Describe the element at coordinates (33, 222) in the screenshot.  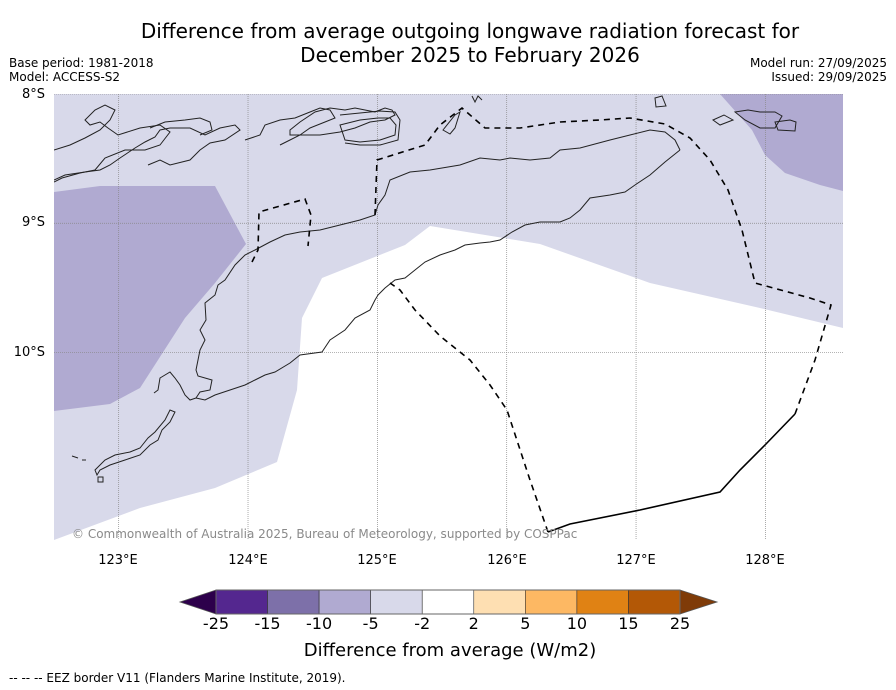
I see `lat-tick-9s: 9°S` at that location.